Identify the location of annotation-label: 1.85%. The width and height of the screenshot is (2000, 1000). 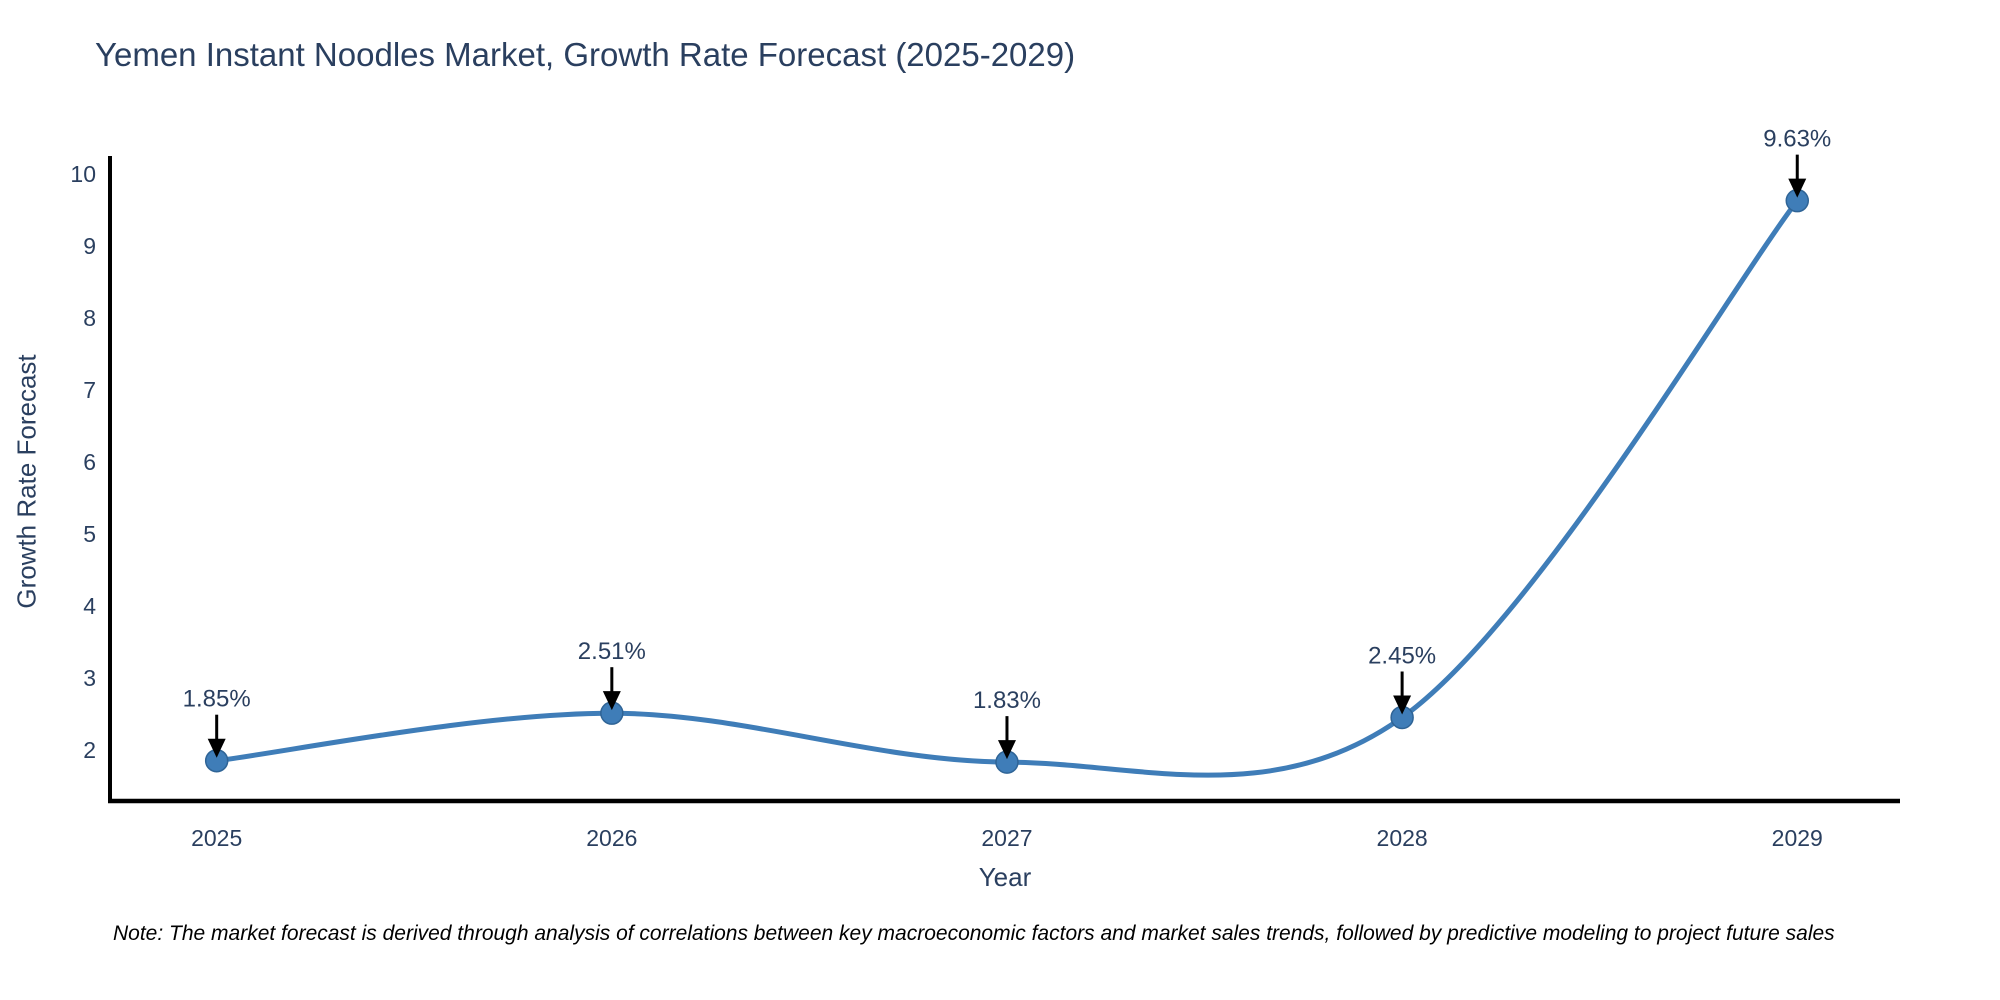
(217, 699).